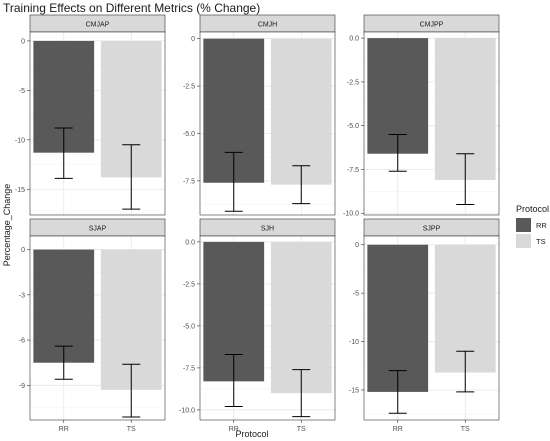 The width and height of the screenshot is (550, 441). Describe the element at coordinates (523, 241) in the screenshot. I see `legend-key-ts` at that location.